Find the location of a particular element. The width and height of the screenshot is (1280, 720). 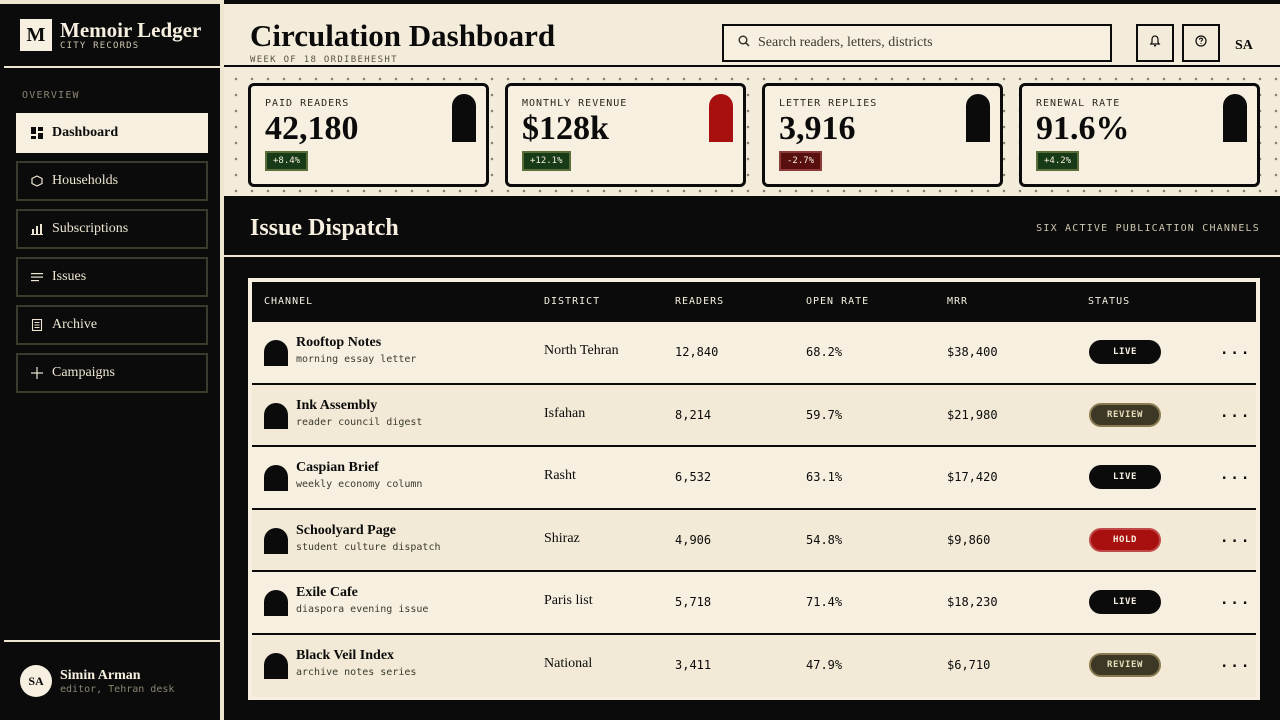

channel-description: reader council digest is located at coordinates (359, 422).